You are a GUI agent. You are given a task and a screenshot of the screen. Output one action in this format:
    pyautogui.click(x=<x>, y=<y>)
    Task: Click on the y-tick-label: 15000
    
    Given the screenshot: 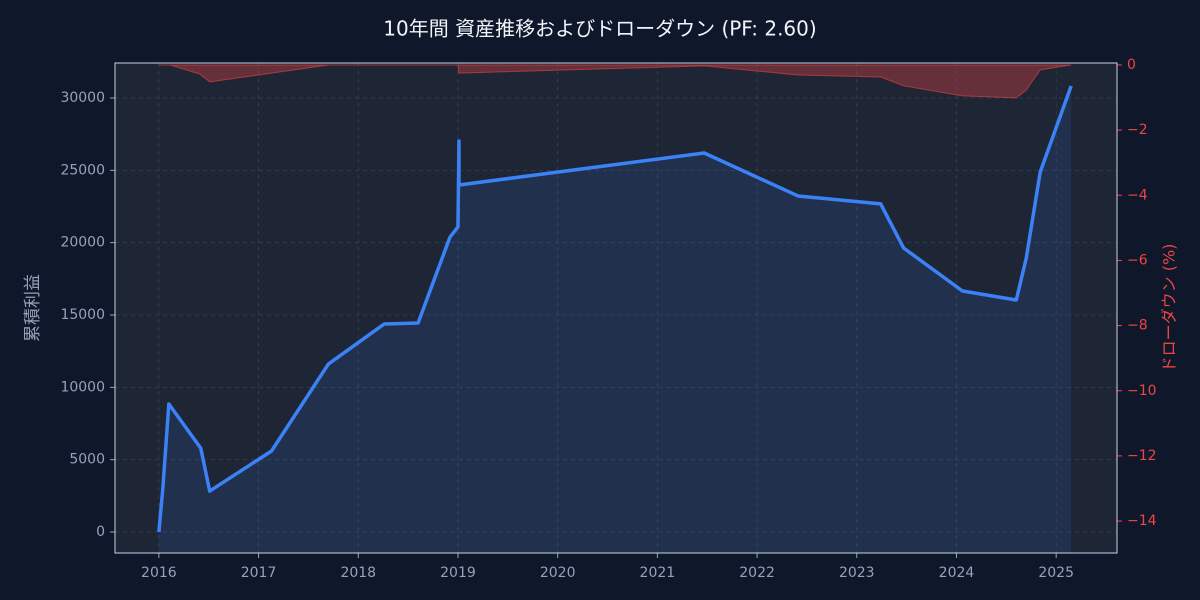 What is the action you would take?
    pyautogui.click(x=82, y=315)
    